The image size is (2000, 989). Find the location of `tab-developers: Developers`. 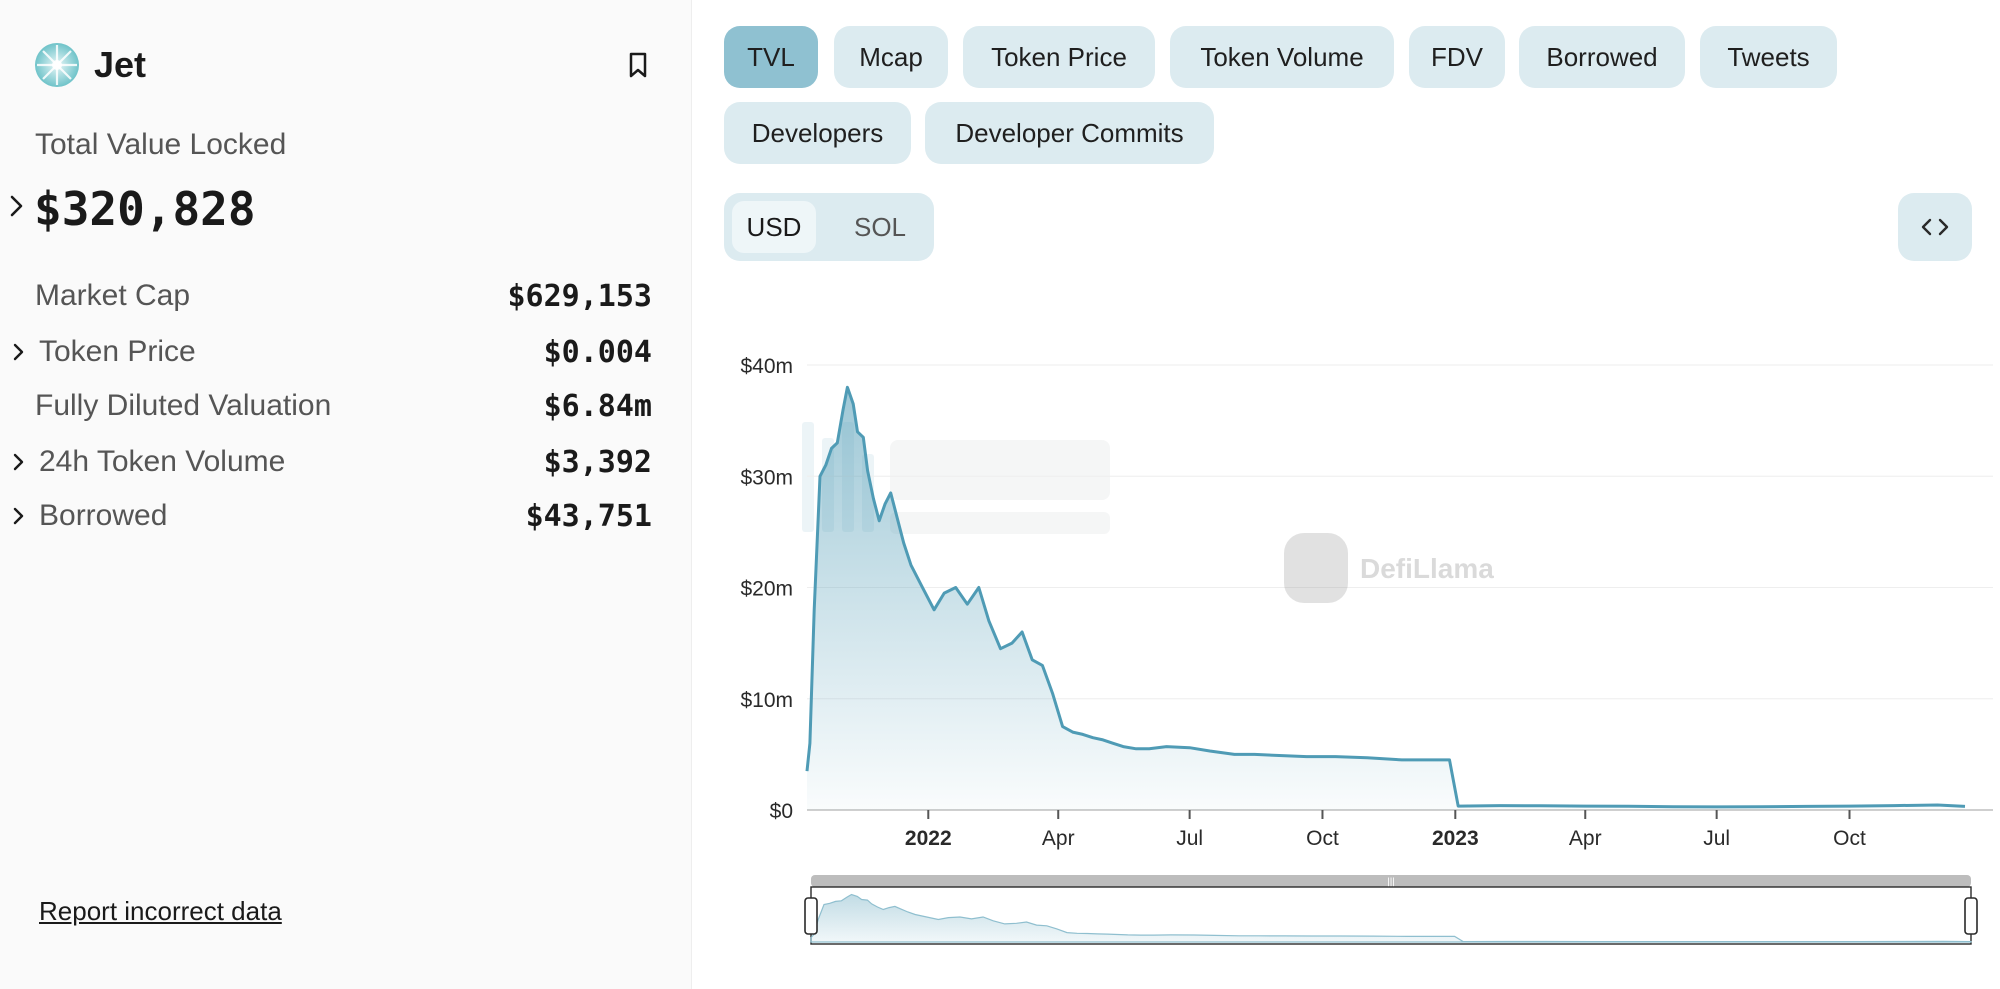

tab-developers: Developers is located at coordinates (817, 133).